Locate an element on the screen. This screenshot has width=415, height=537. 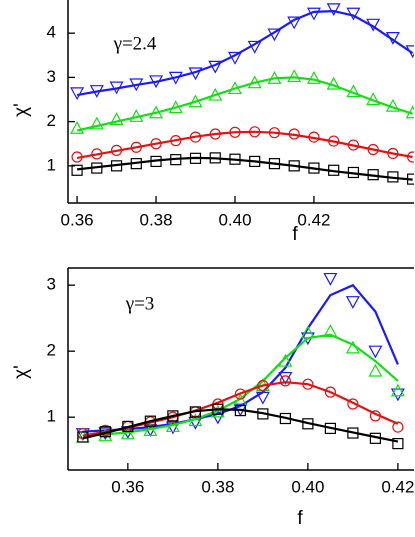
annotation: γ=2.4 is located at coordinates (135, 43).